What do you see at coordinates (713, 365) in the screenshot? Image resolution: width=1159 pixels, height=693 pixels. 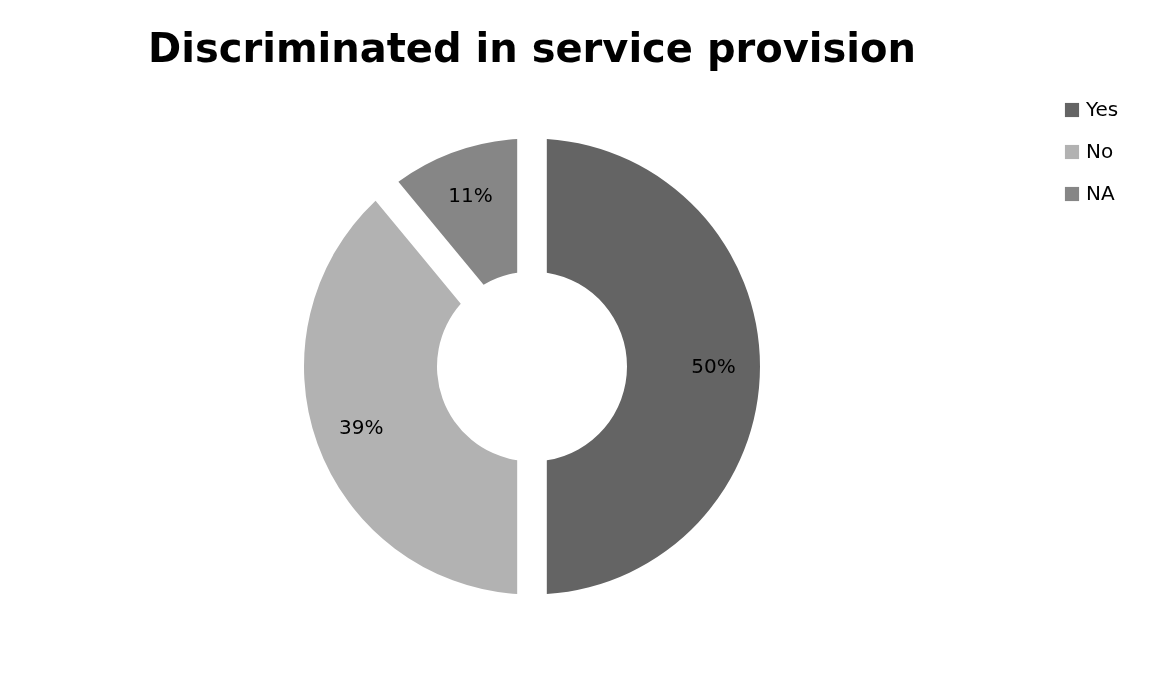 I see `data-label: 50%` at bounding box center [713, 365].